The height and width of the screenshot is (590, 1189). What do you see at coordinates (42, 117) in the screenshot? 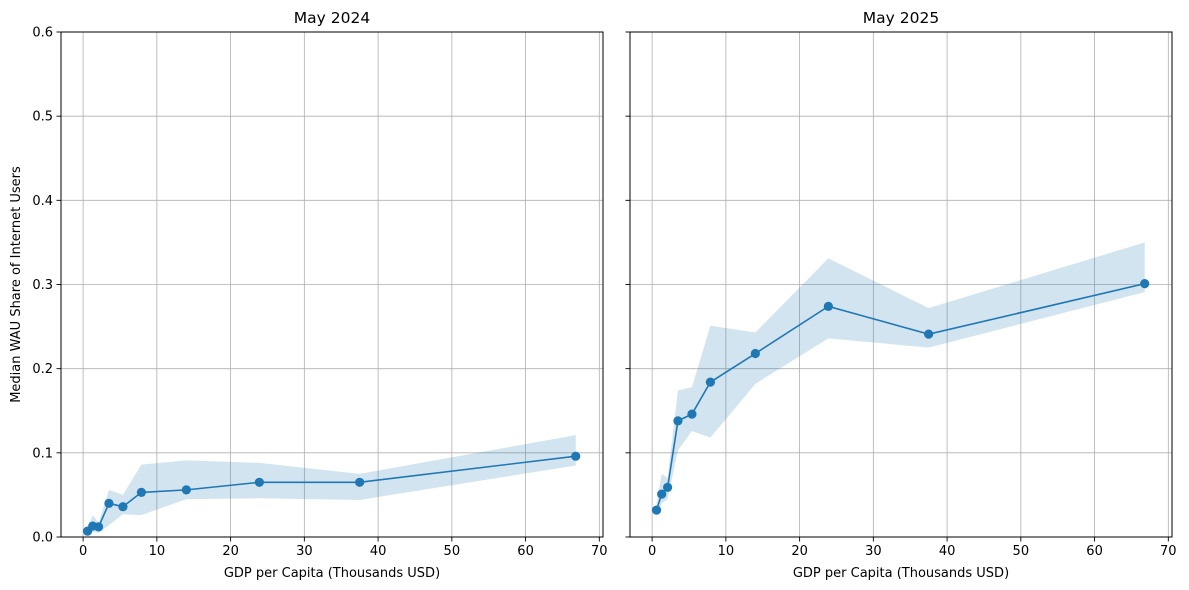
I see `y-tick-label: 0.5` at bounding box center [42, 117].